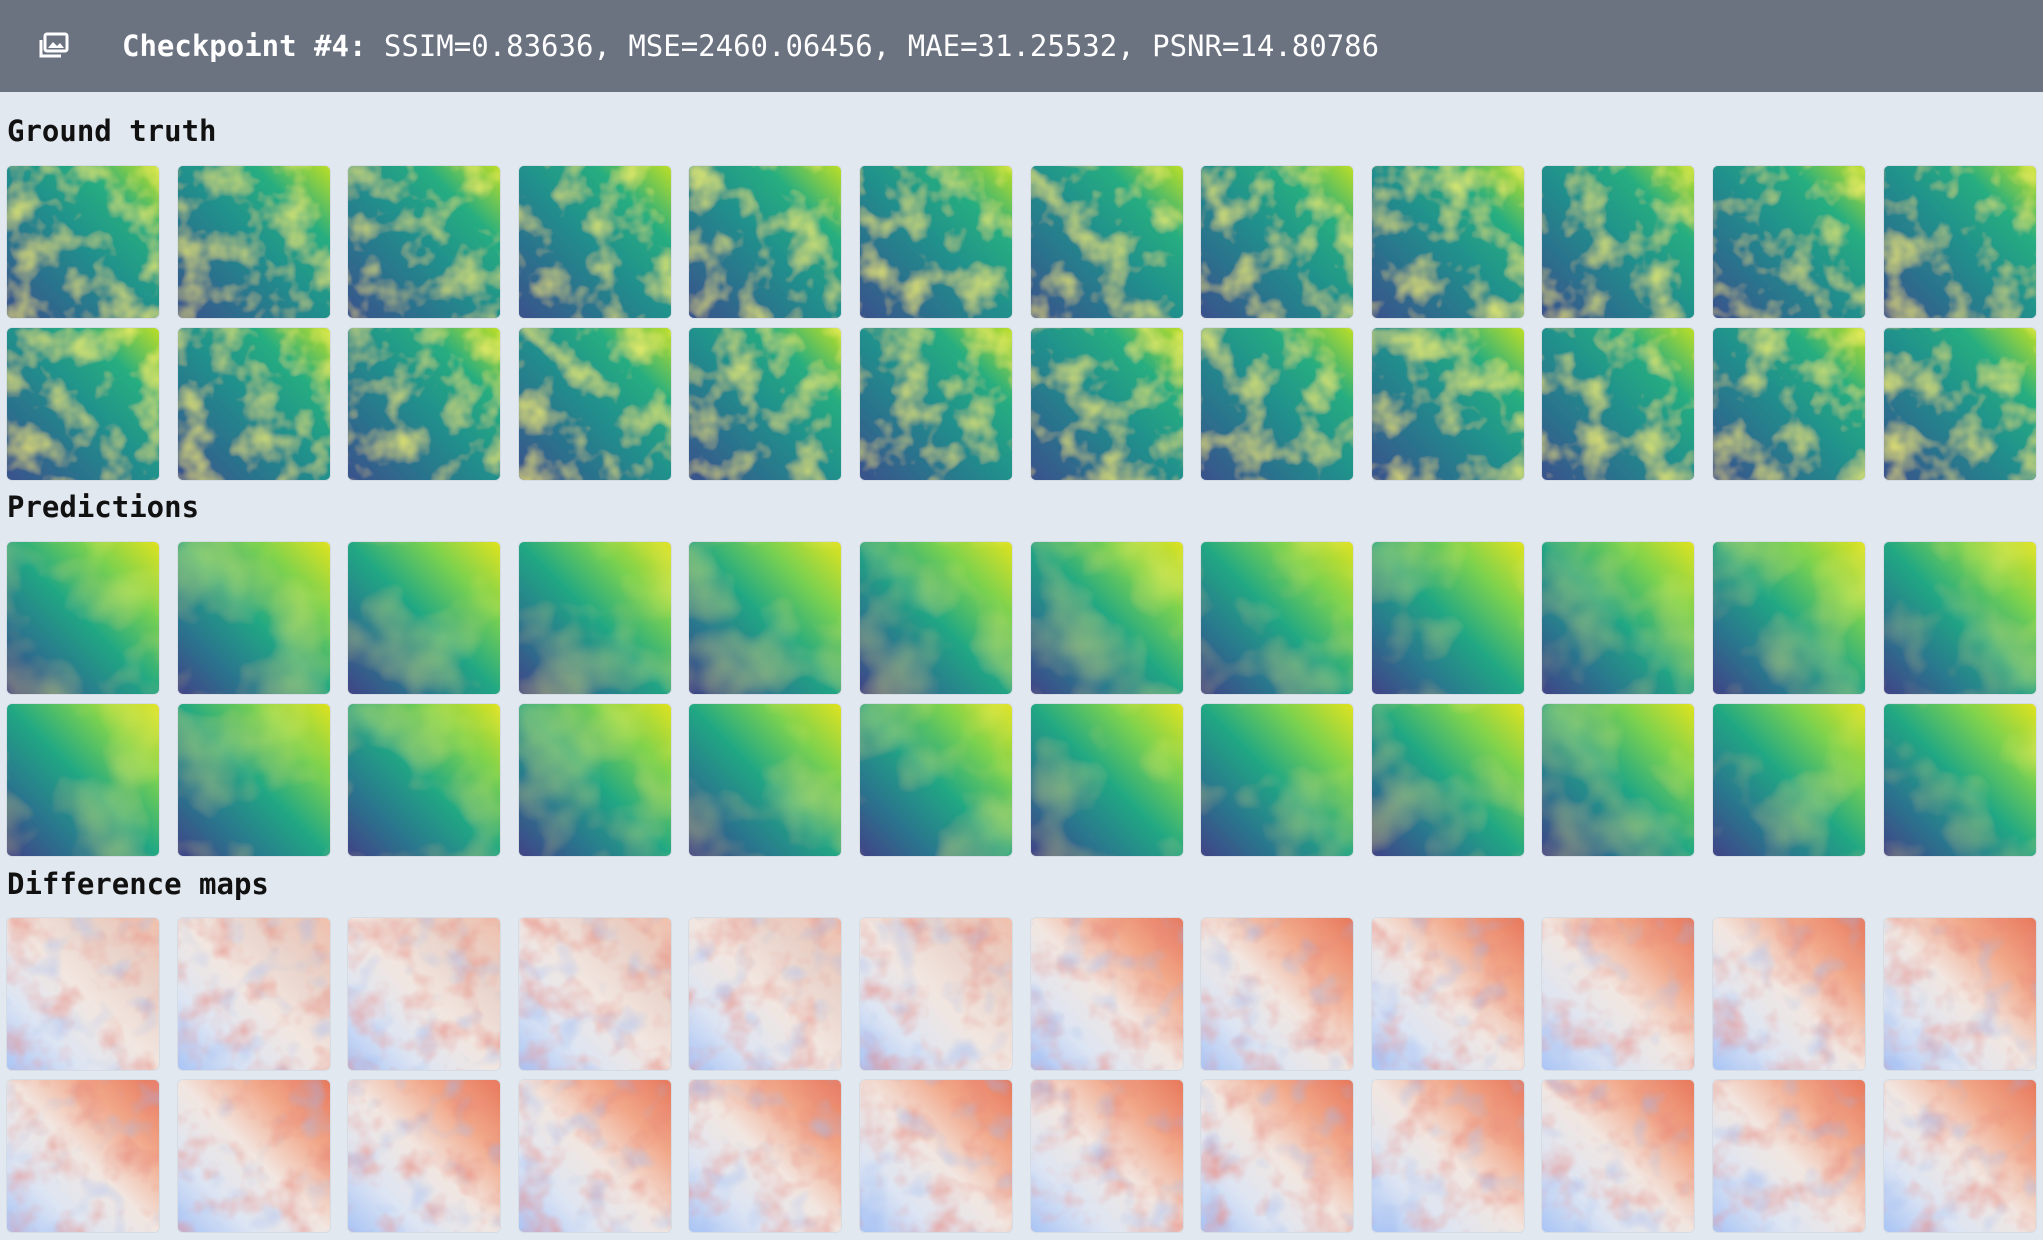 This screenshot has height=1240, width=2043. I want to click on checkpoint-label: Checkpoint #4:, so click(244, 46).